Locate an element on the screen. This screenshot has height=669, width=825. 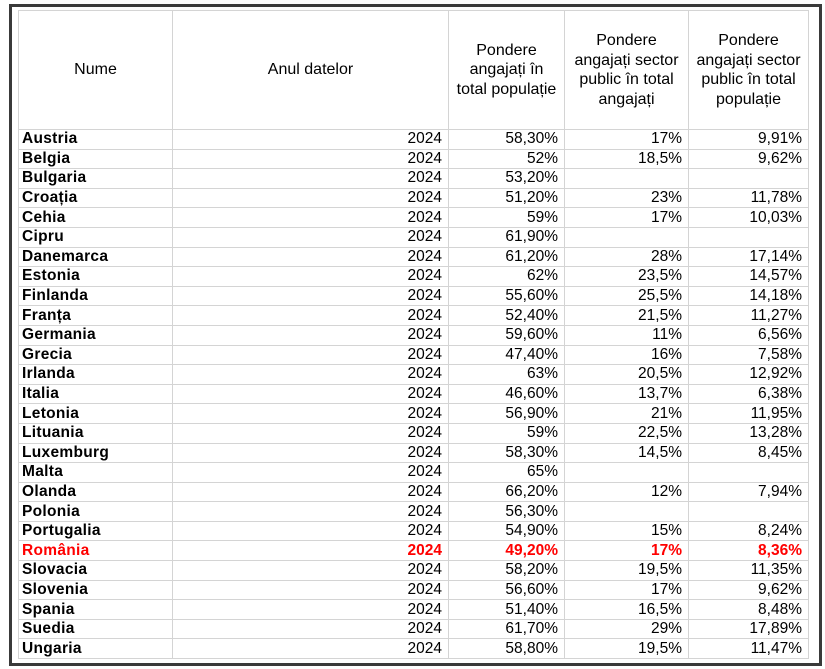
table-row: Irlanda 2024 63% 20,5% 12,92% is located at coordinates (413, 374).